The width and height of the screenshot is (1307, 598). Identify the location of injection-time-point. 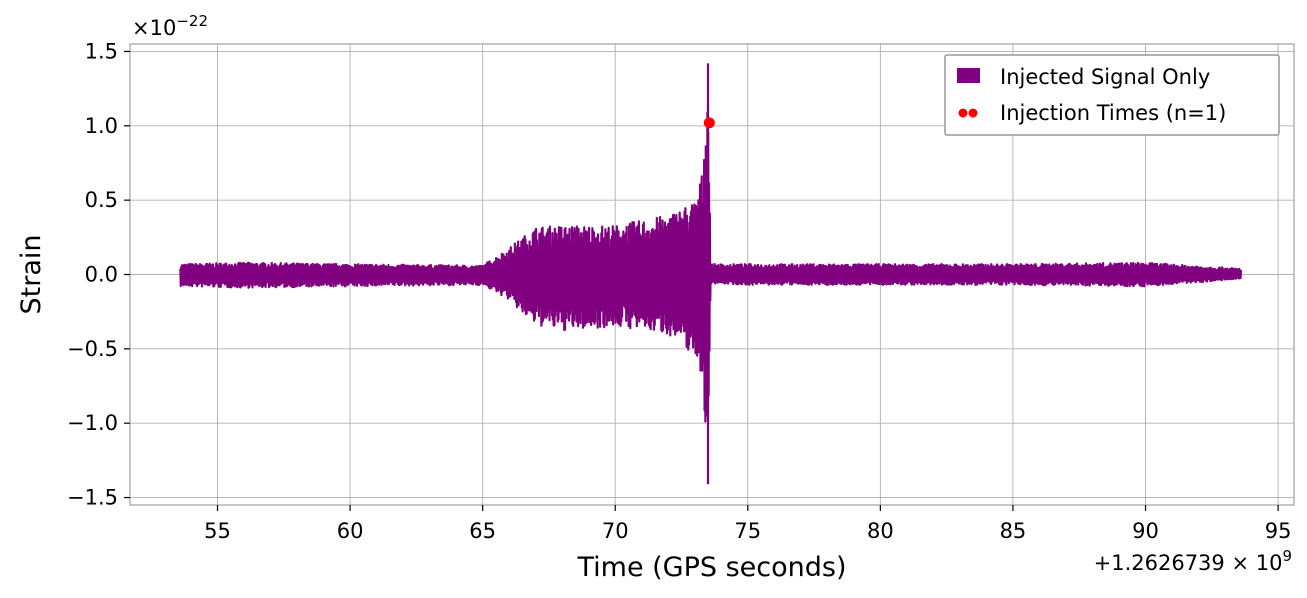
(709, 123).